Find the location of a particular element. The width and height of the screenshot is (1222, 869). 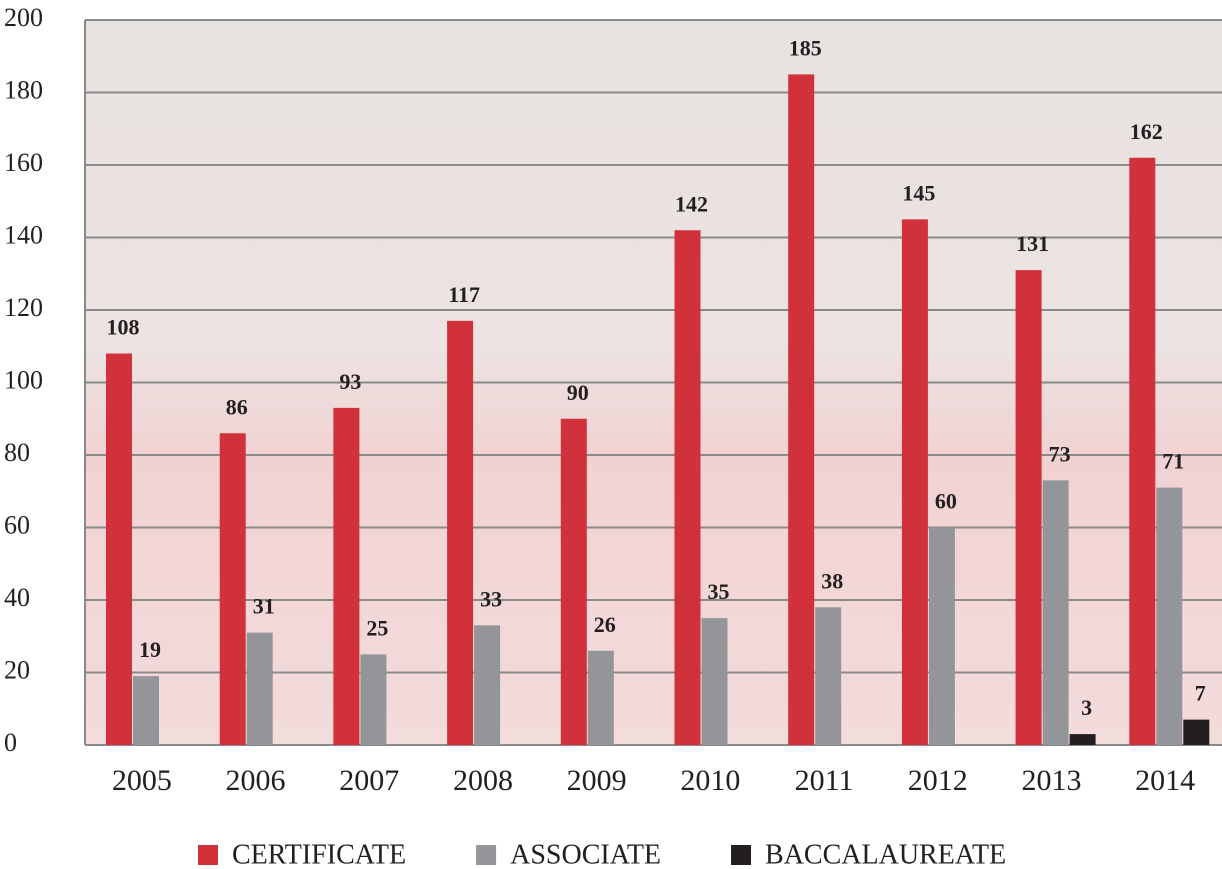

value-label: 86 is located at coordinates (237, 406).